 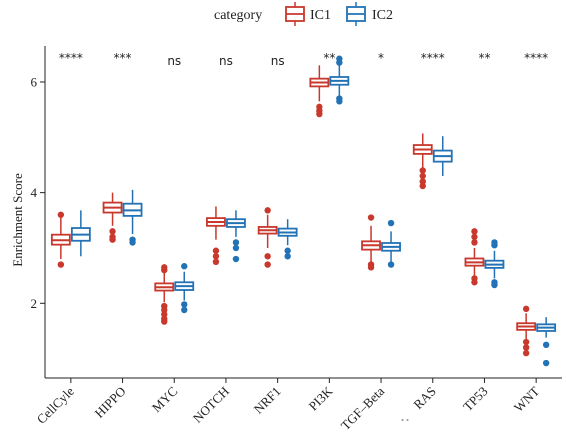 I want to click on box-ic1-tp53, so click(x=474, y=257).